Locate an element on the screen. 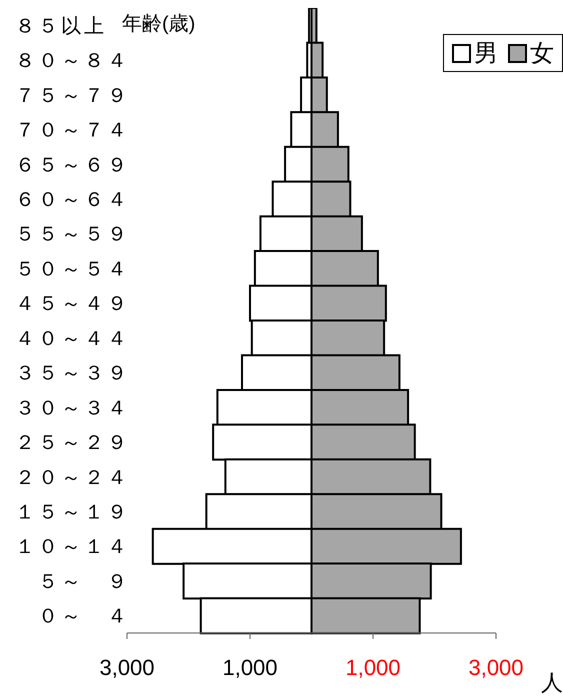 The image size is (563, 696). y-tick-label: ５０～５４ is located at coordinates (72, 269).